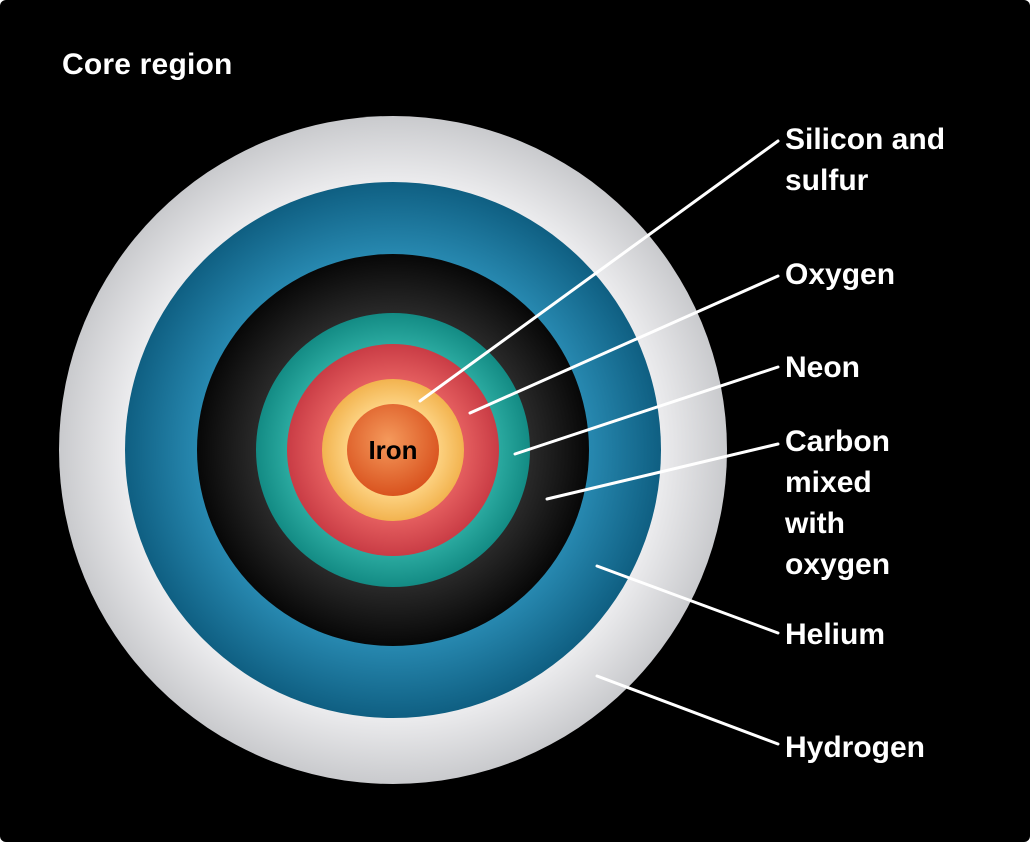  I want to click on leader-helium, so click(687, 599).